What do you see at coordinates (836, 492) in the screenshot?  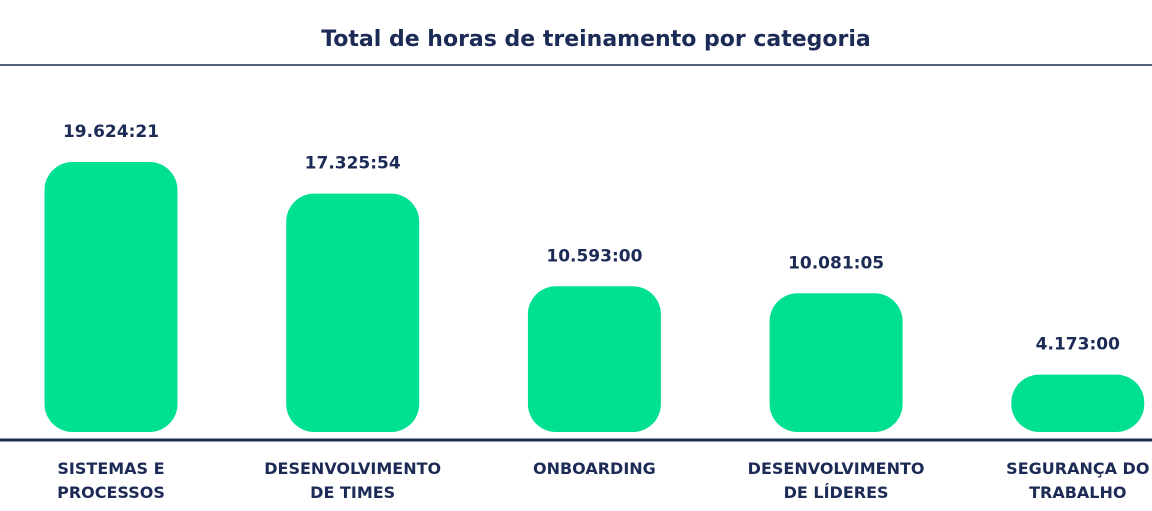 I see `x-tick-label-line: DE LÍDERES` at bounding box center [836, 492].